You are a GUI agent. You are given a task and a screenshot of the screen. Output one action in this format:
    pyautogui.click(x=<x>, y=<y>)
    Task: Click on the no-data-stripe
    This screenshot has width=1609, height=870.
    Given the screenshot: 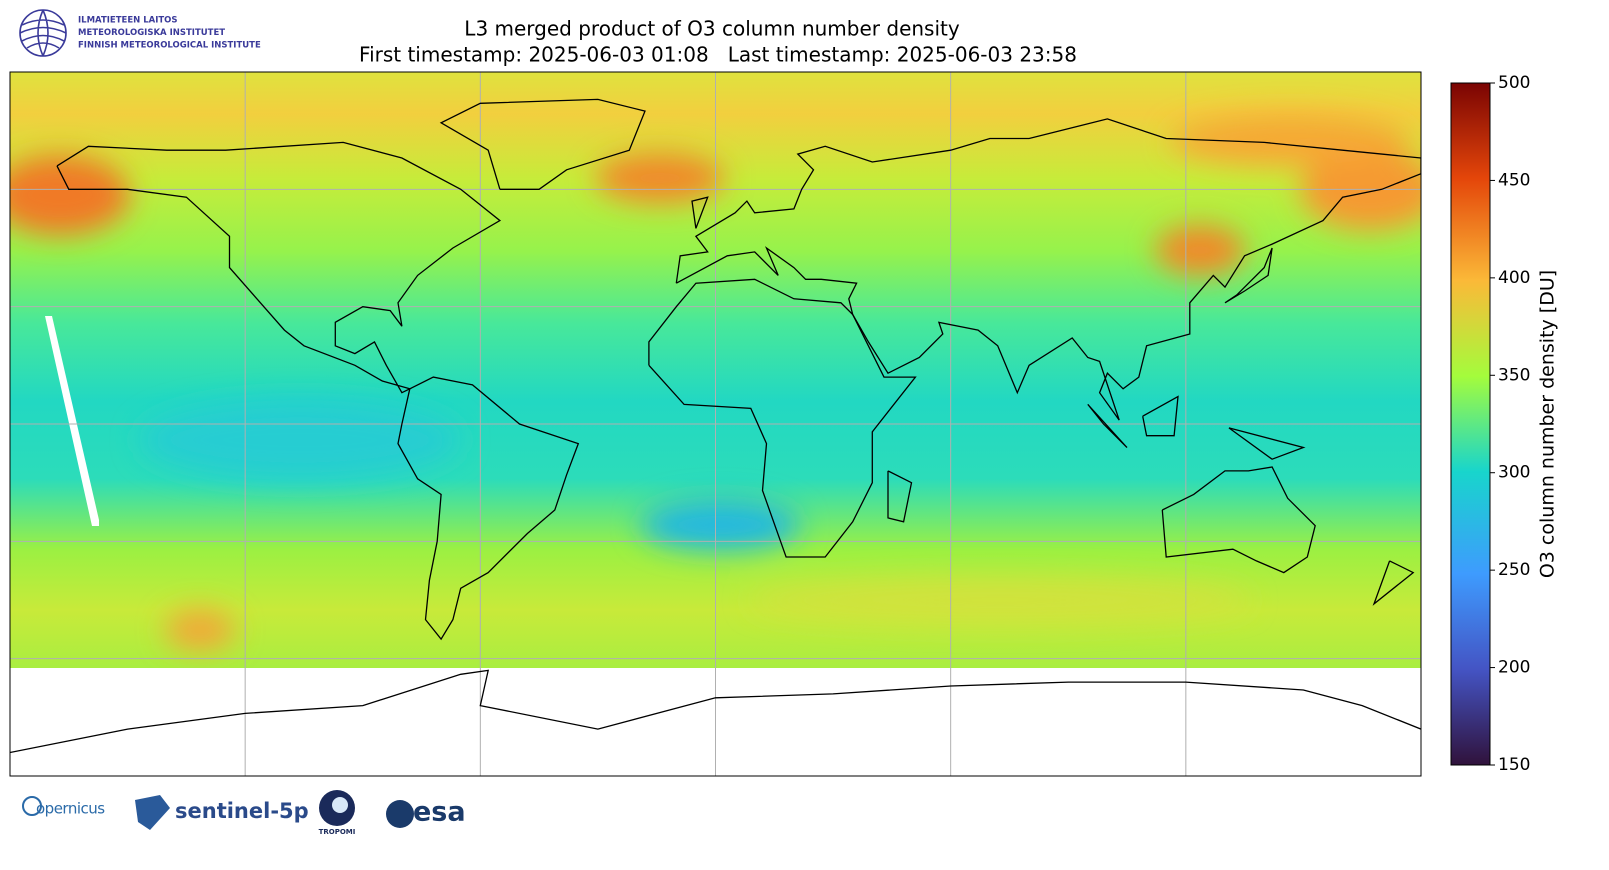 What is the action you would take?
    pyautogui.click(x=72, y=421)
    